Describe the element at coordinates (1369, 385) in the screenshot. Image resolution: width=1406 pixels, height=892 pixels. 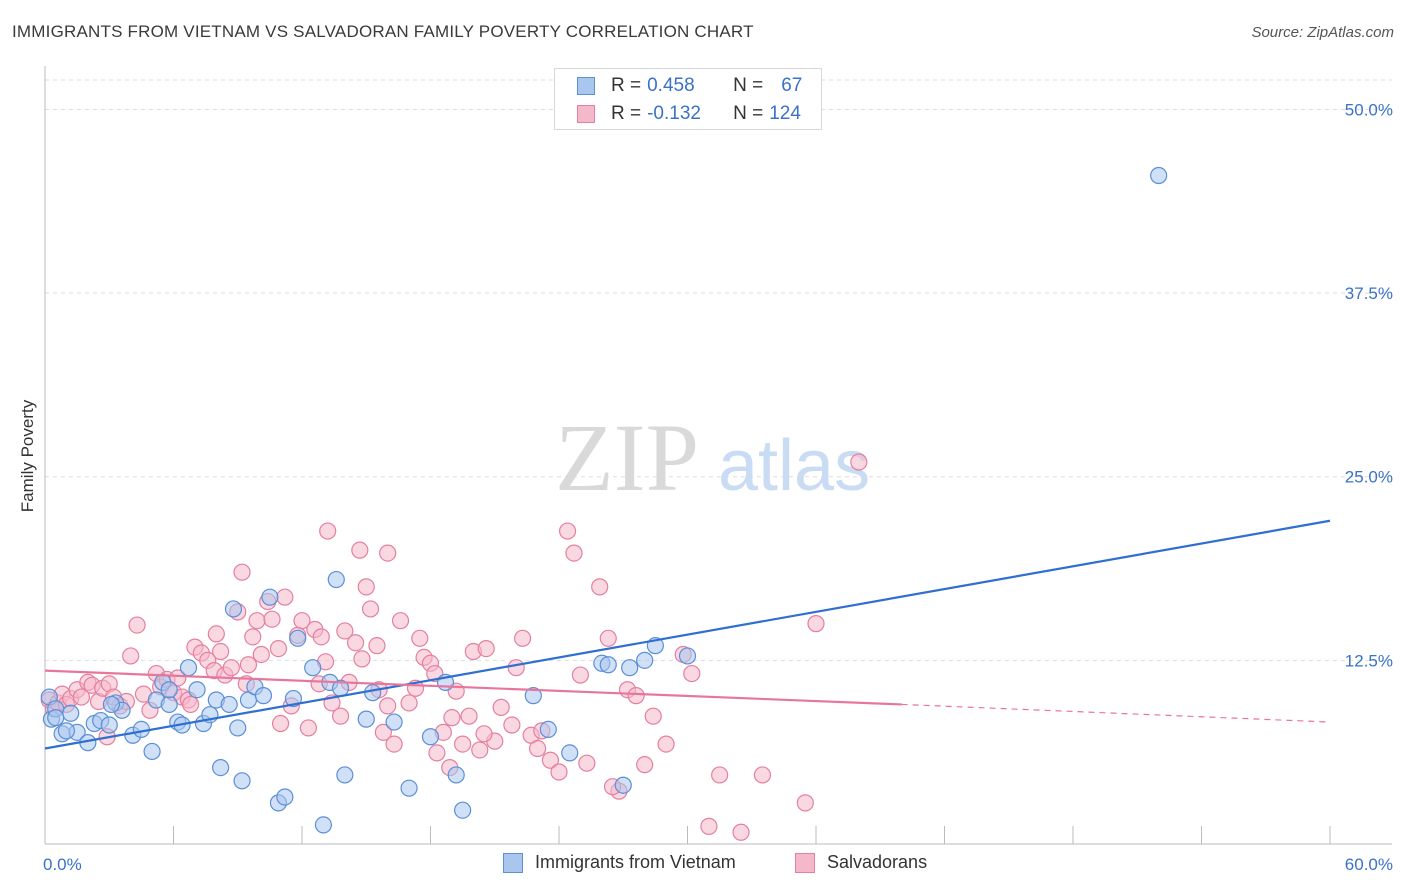
I see `y-tick-labels: 12.5% 25.0% 37.5% 50.0%` at that location.